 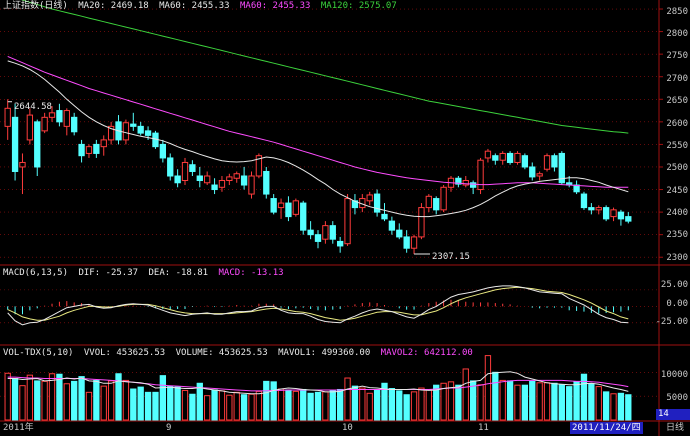 I want to click on ma120-readout: MA120: 2575.07, so click(x=358, y=6).